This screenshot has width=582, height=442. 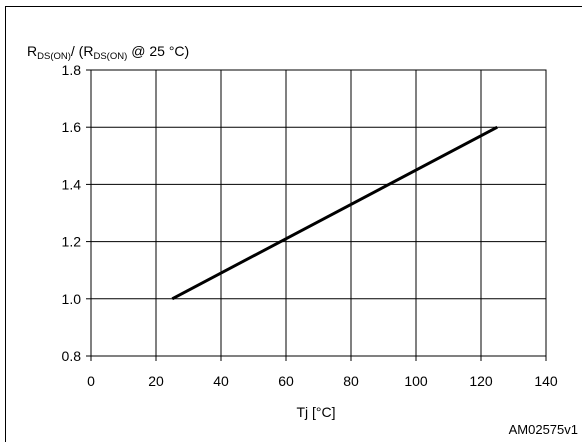 What do you see at coordinates (72, 70) in the screenshot?
I see `y-tick-label: 1.8` at bounding box center [72, 70].